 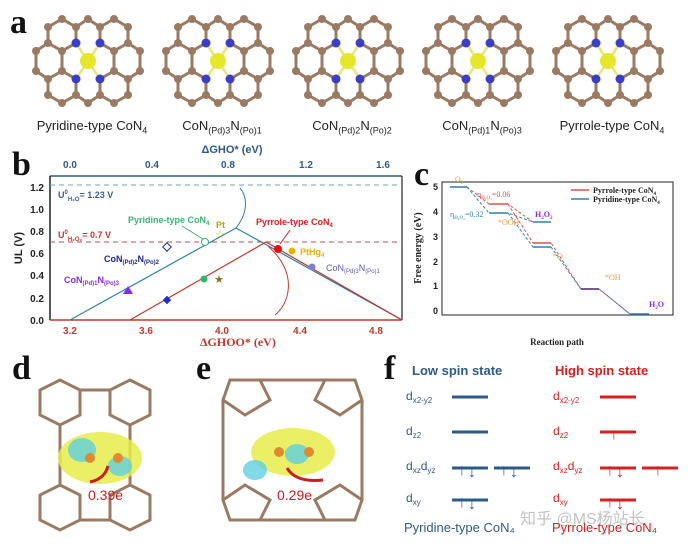 I want to click on low-spin-title: Low spin state, so click(x=457, y=370).